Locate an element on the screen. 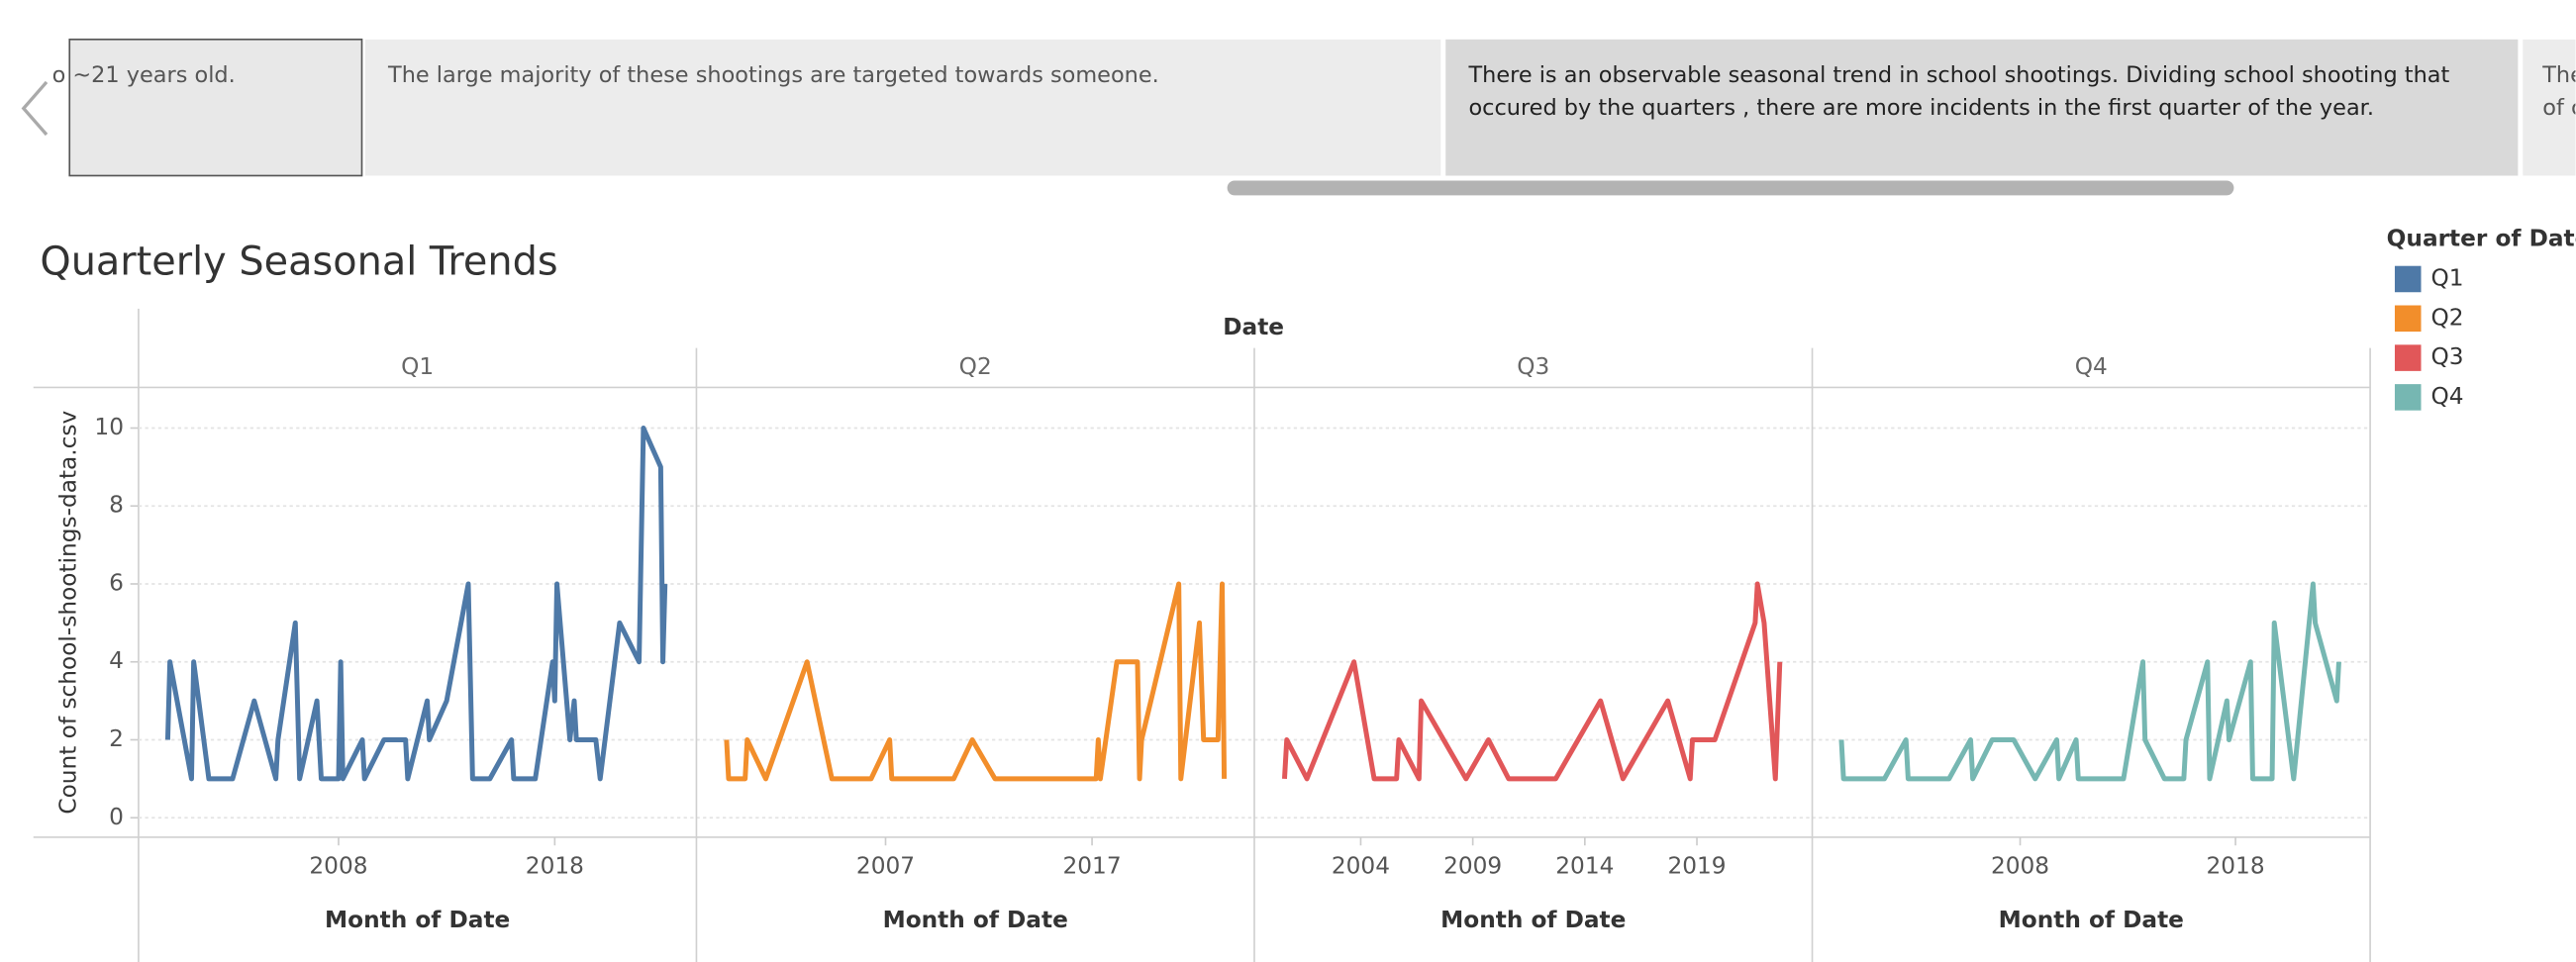 This screenshot has width=2576, height=962. legend-title: Quarter of Date is located at coordinates (2481, 239).